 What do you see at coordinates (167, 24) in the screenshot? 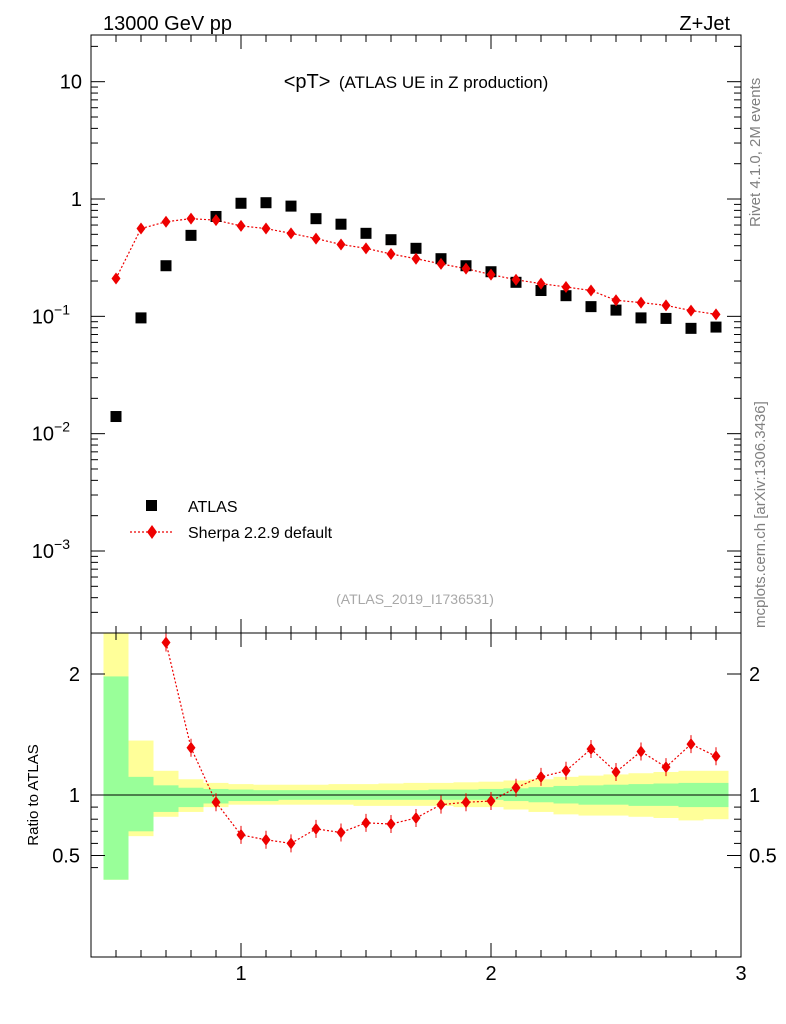
I see `header-left-label: 13000 GeV pp` at bounding box center [167, 24].